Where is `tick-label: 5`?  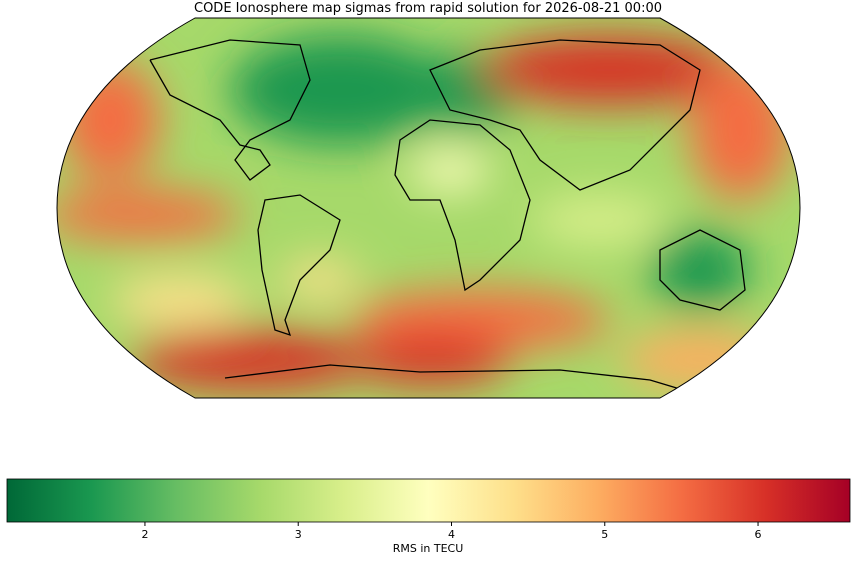
tick-label: 5 is located at coordinates (604, 534).